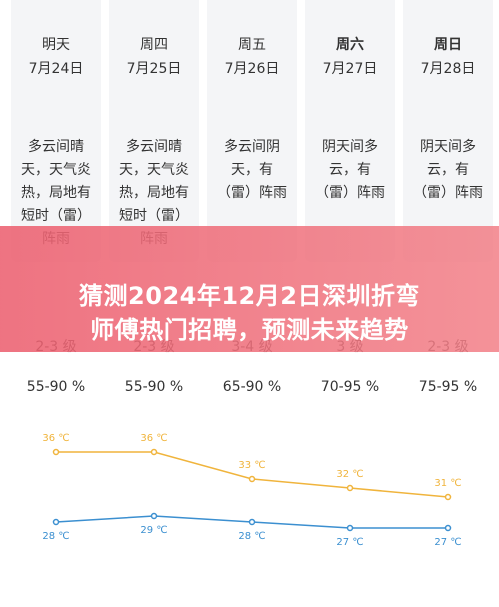 The image size is (499, 607). What do you see at coordinates (349, 474) in the screenshot?
I see `high-temp-label: 32 ℃` at bounding box center [349, 474].